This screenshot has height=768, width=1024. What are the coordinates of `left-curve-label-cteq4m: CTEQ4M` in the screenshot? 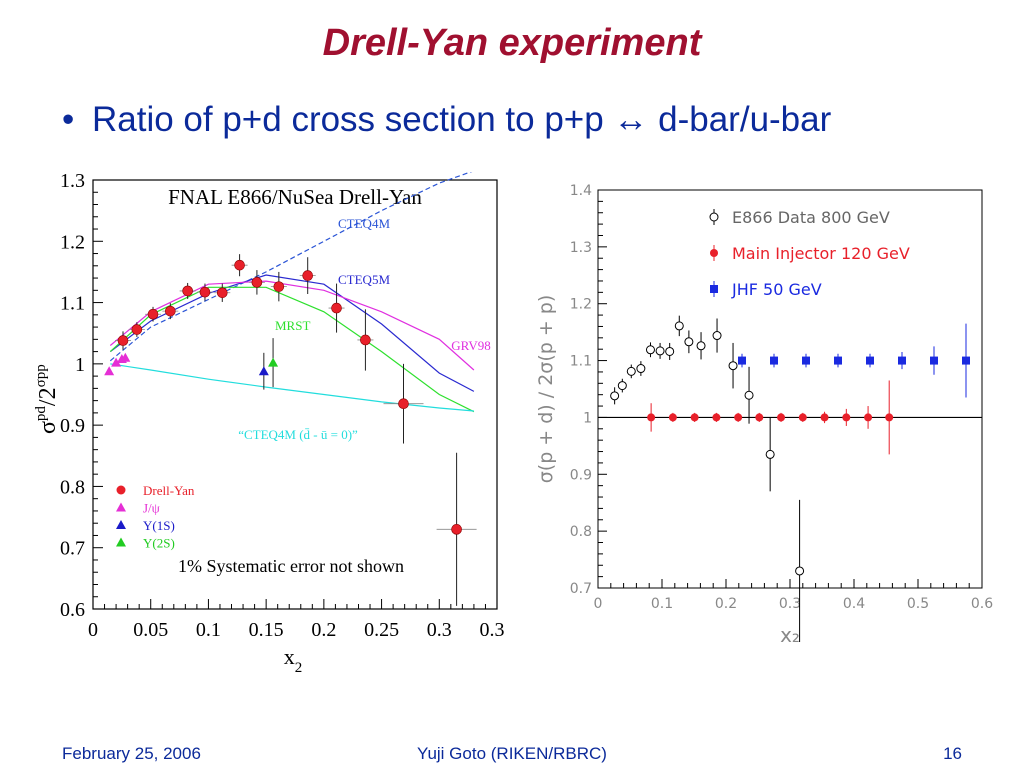 It's located at (364, 223).